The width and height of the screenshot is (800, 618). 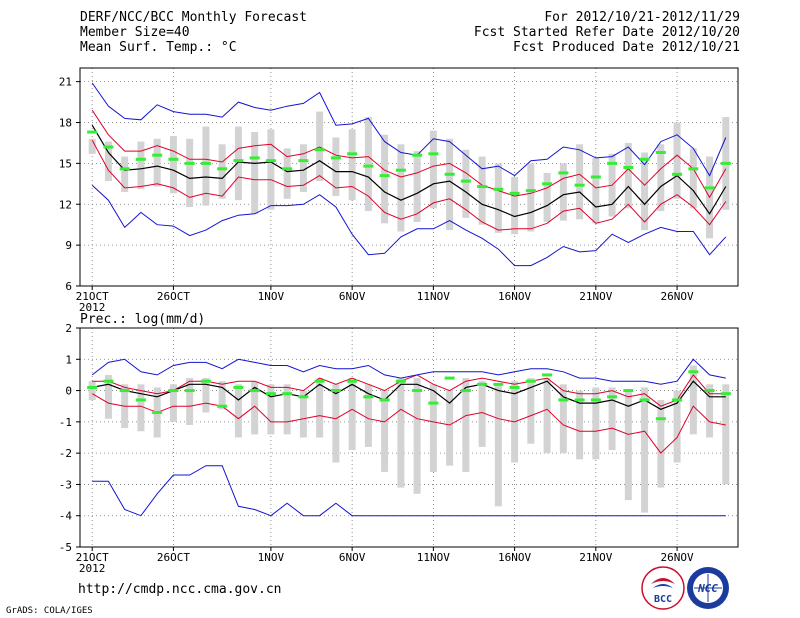 I want to click on temperature-ytick-label: 9, so click(x=68, y=245).